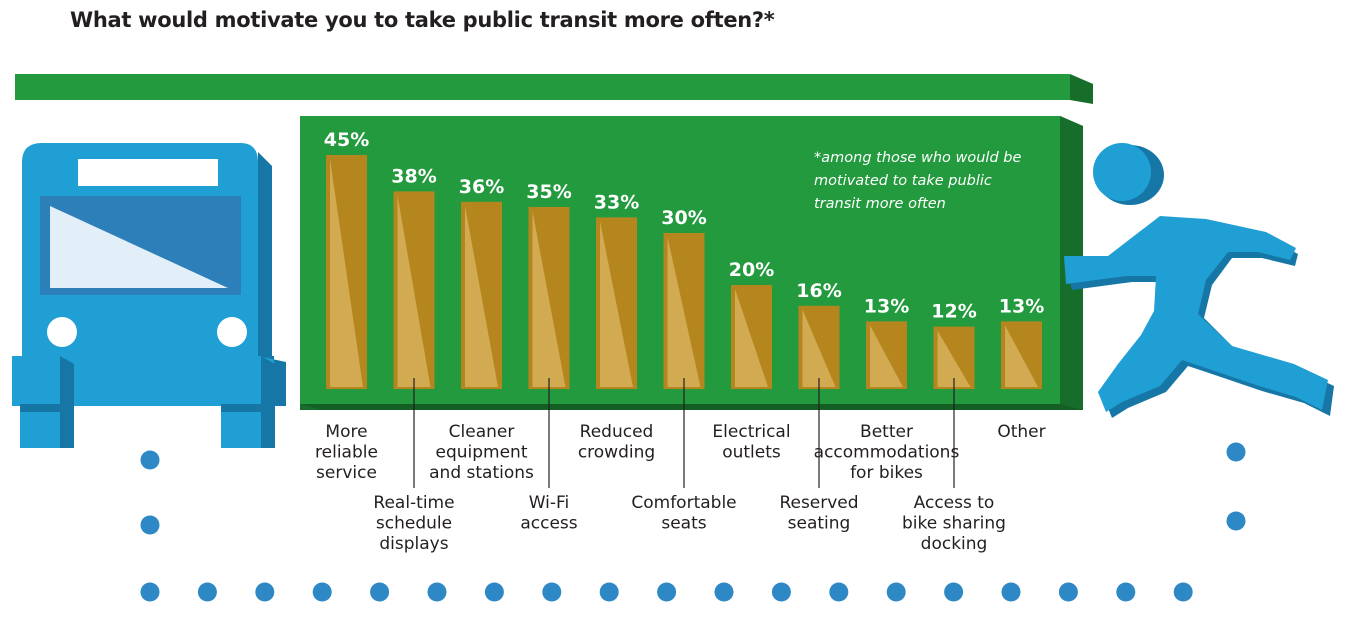 The height and width of the screenshot is (626, 1370). What do you see at coordinates (549, 503) in the screenshot?
I see `category-label-line: Wi-Fi` at bounding box center [549, 503].